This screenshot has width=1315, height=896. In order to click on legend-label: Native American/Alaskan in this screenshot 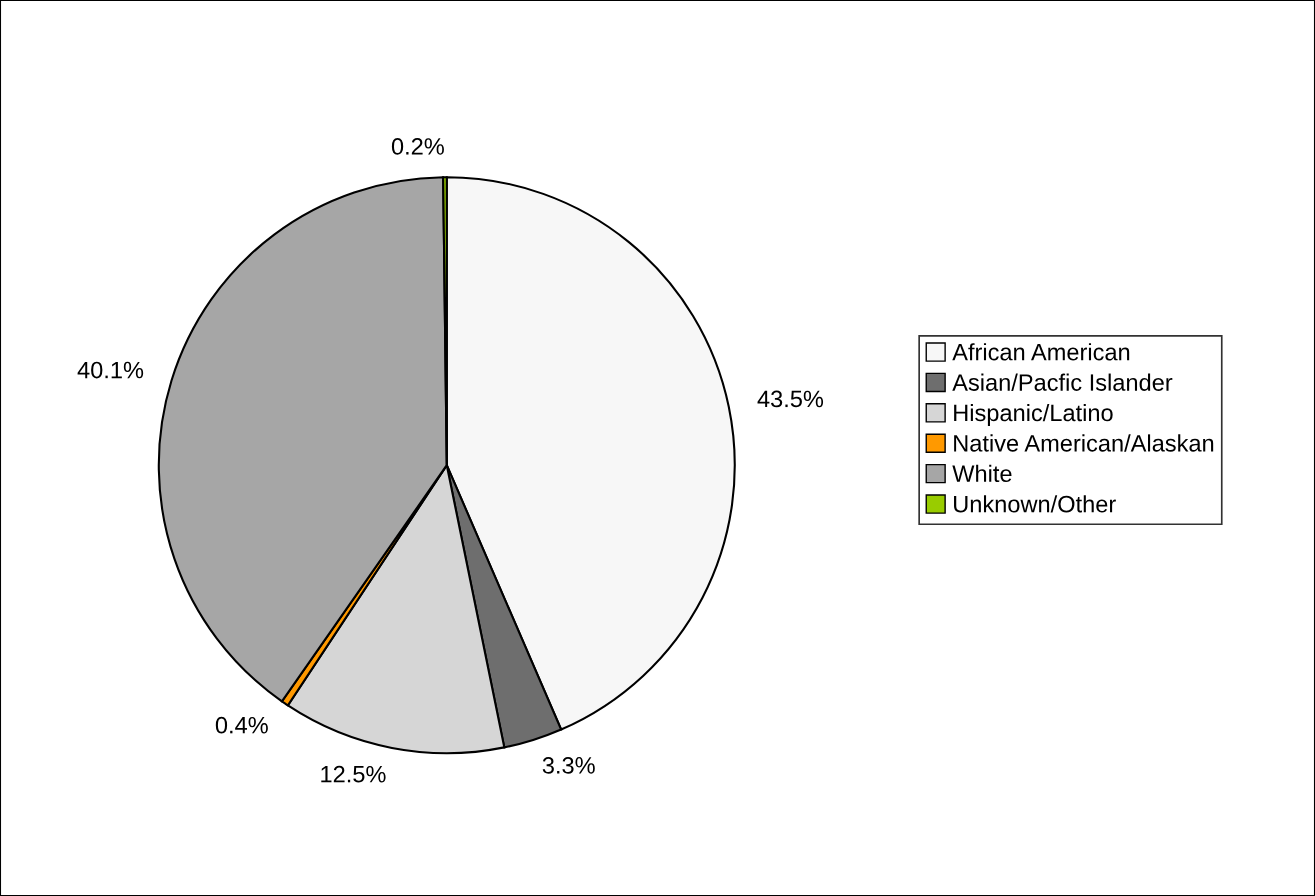, I will do `click(1084, 443)`.